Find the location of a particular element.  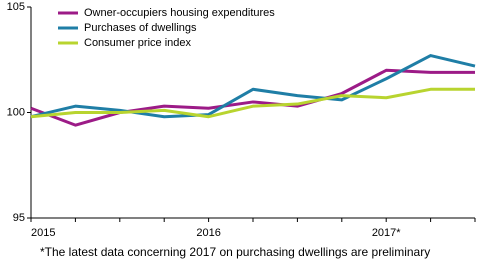

x-tick-label: 2015 is located at coordinates (43, 233).